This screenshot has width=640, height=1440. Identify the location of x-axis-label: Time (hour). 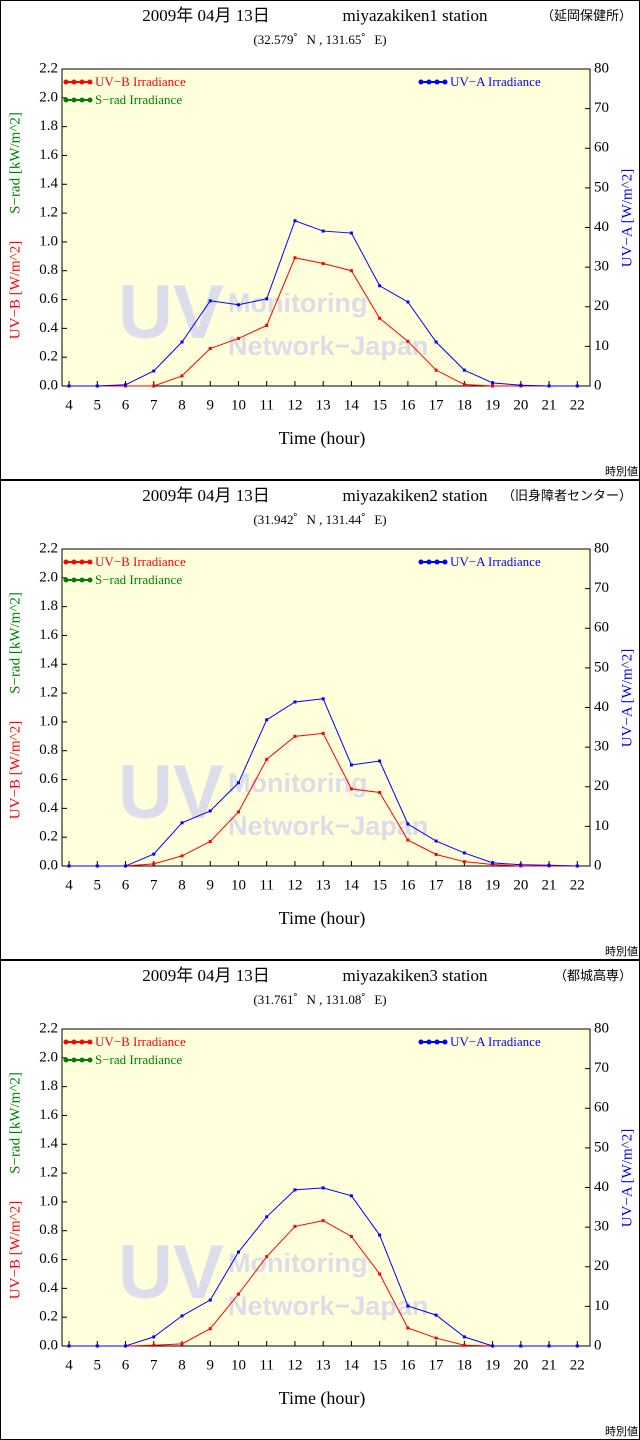
(322, 438).